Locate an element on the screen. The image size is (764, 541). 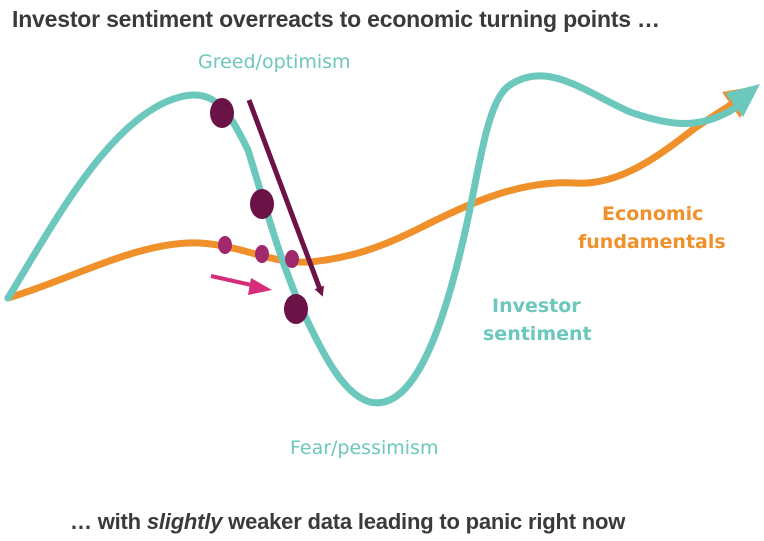
magenta-right-arrow is located at coordinates (233, 281).